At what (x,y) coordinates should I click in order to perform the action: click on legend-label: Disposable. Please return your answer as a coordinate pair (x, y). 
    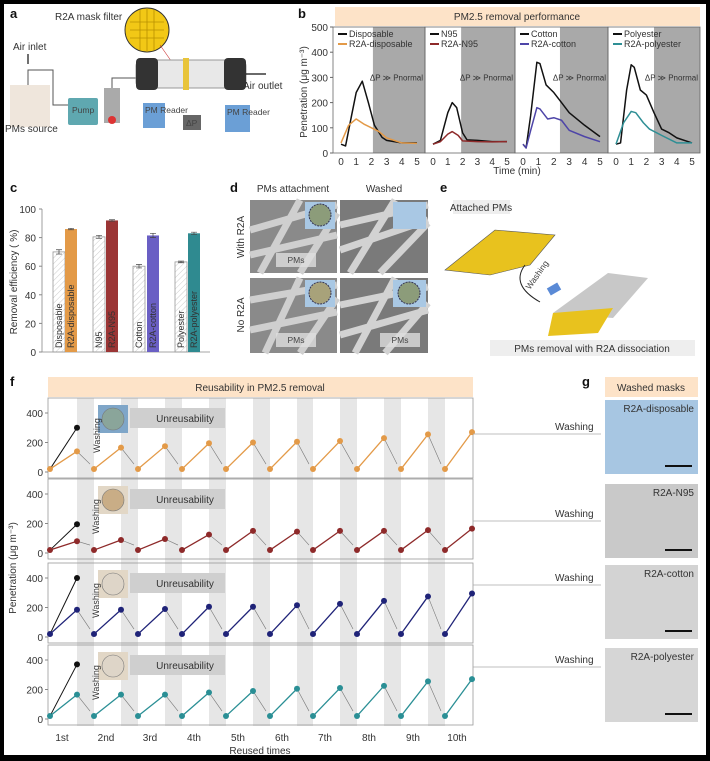
    Looking at the image, I should click on (371, 34).